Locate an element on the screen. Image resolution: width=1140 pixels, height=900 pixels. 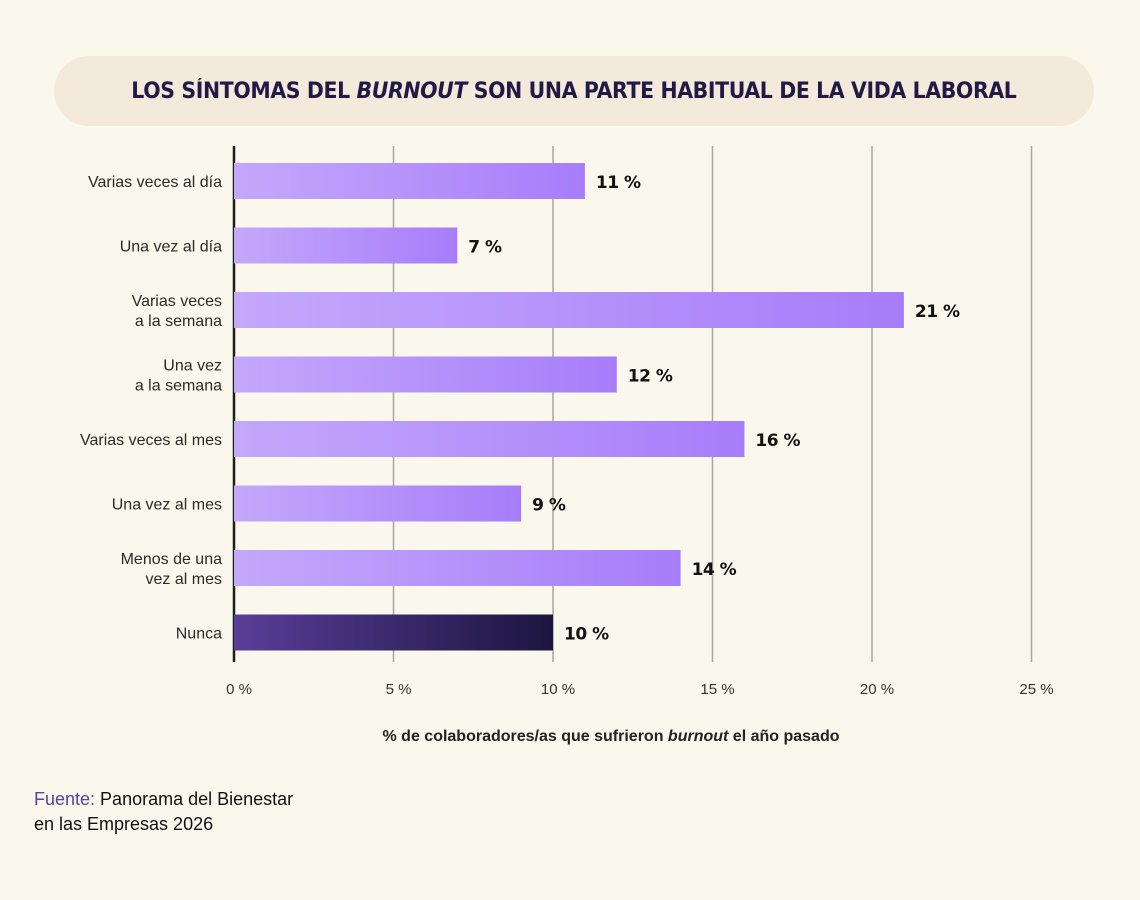
category-label: Una vez is located at coordinates (192, 366).